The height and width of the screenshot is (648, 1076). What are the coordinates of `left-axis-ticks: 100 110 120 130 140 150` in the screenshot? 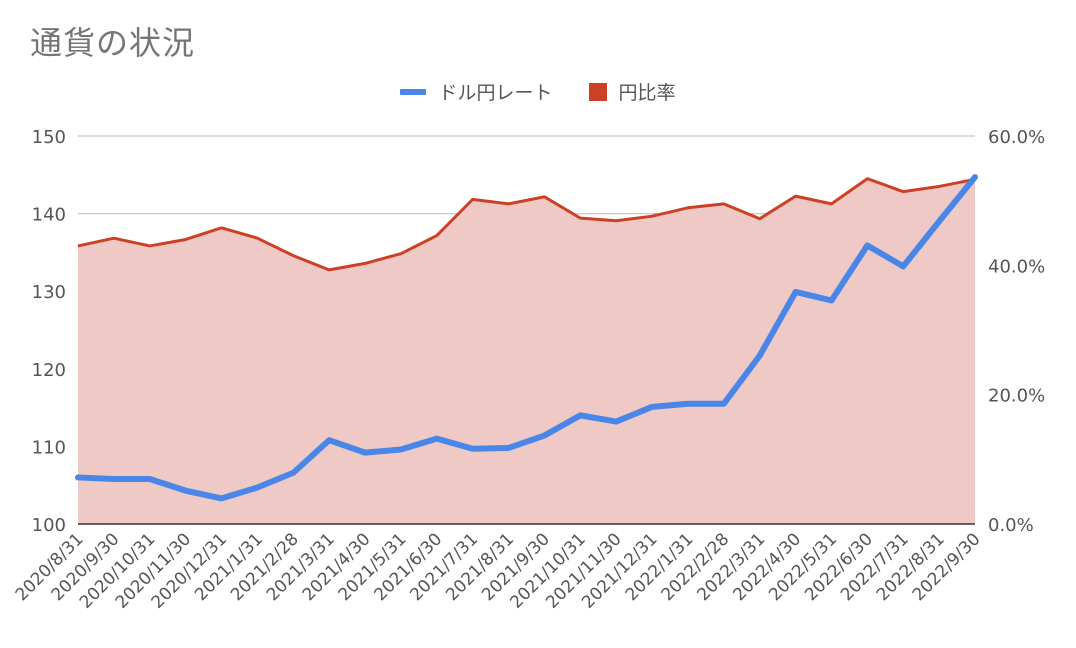 It's located at (49, 331).